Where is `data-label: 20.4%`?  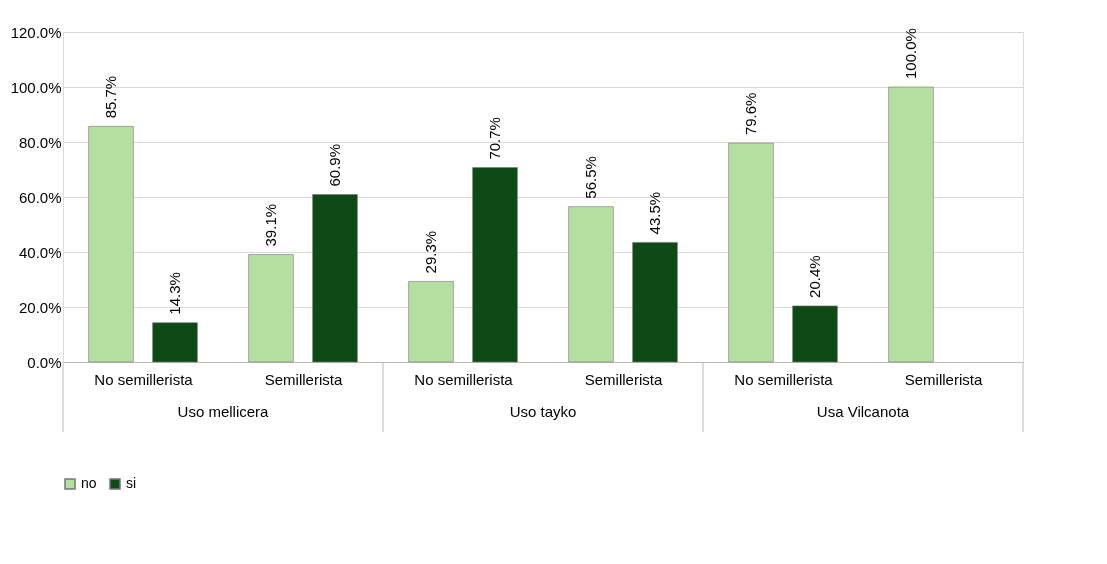
data-label: 20.4% is located at coordinates (814, 276).